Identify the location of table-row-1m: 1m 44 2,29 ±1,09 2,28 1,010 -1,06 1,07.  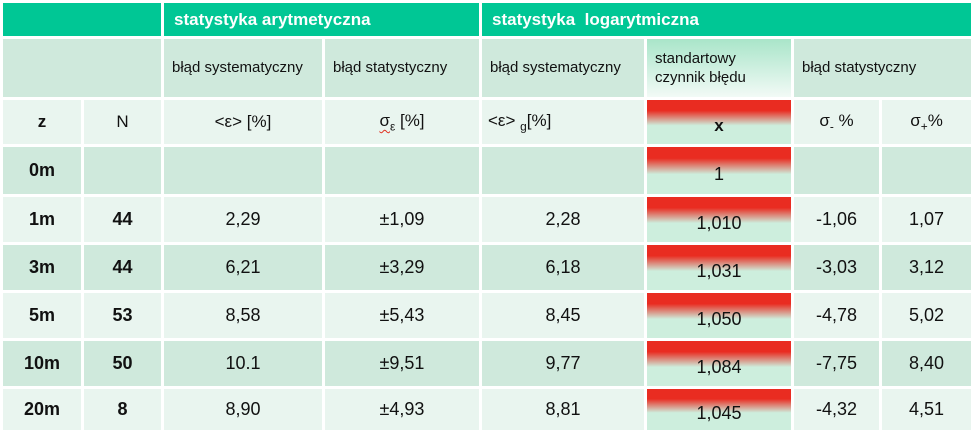
(487, 219).